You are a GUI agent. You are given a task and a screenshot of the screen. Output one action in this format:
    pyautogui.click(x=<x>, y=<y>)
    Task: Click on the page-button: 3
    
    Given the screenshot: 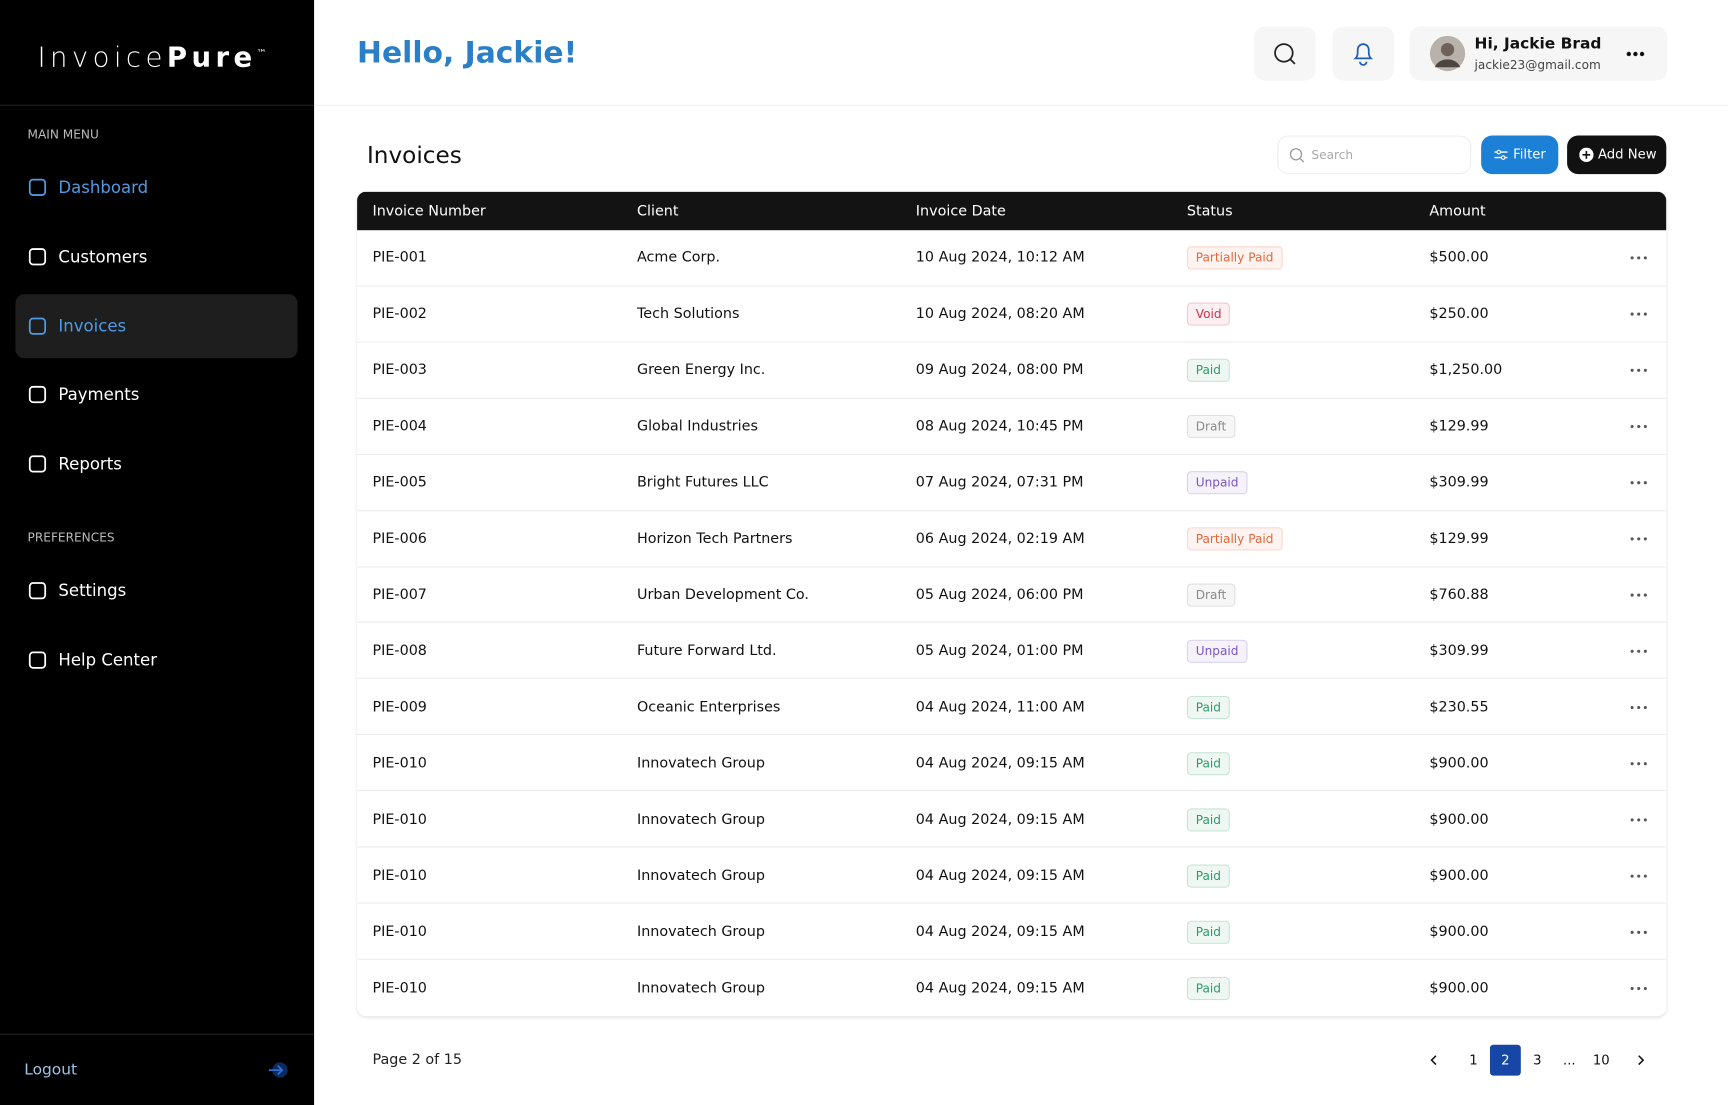 What is the action you would take?
    pyautogui.click(x=1537, y=1060)
    